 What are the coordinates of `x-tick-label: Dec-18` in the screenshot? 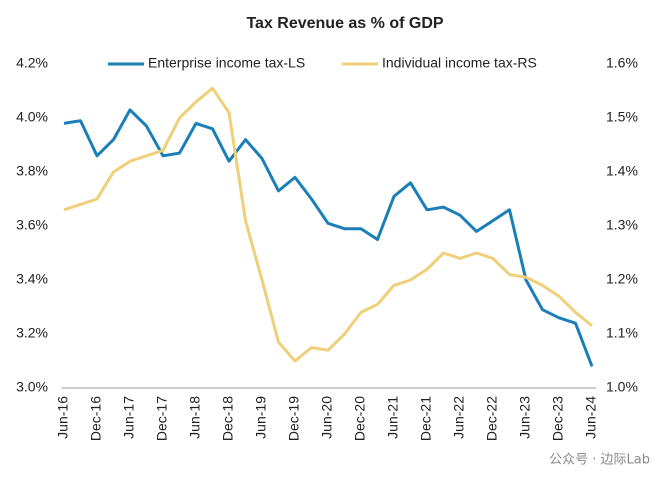 It's located at (228, 418).